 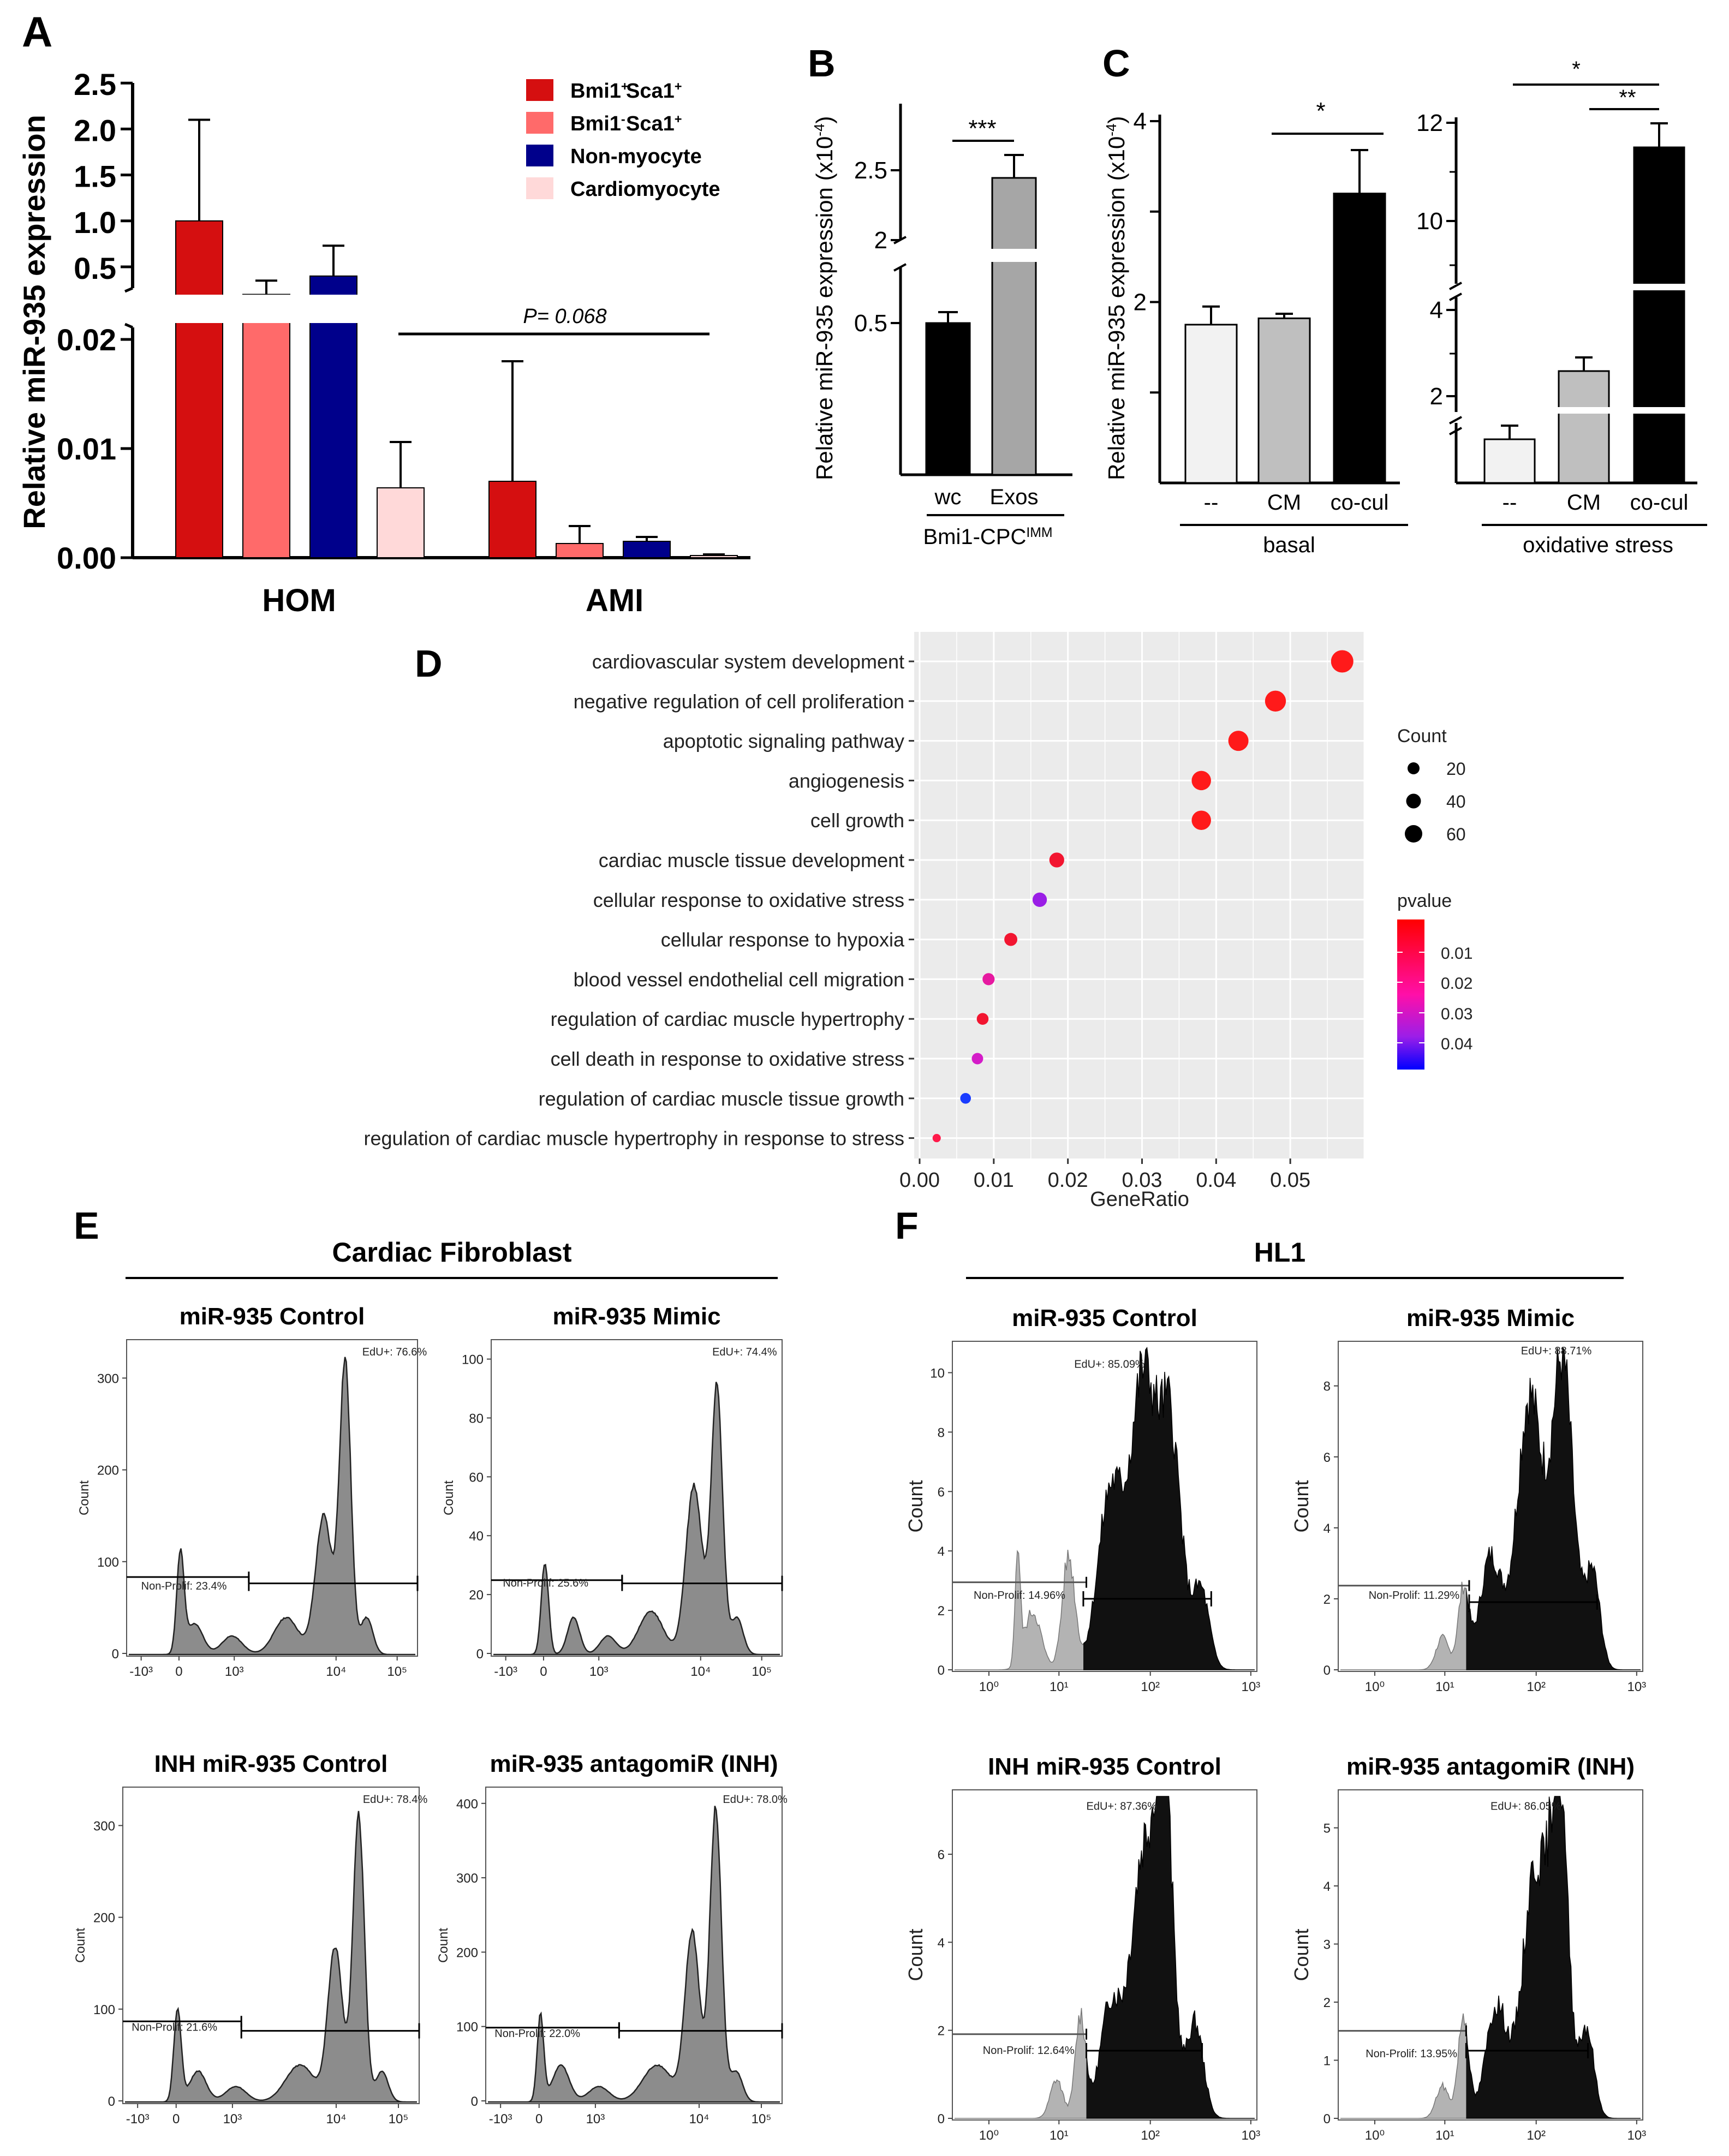 I want to click on b-group-label-sup: IMM, so click(x=1039, y=532).